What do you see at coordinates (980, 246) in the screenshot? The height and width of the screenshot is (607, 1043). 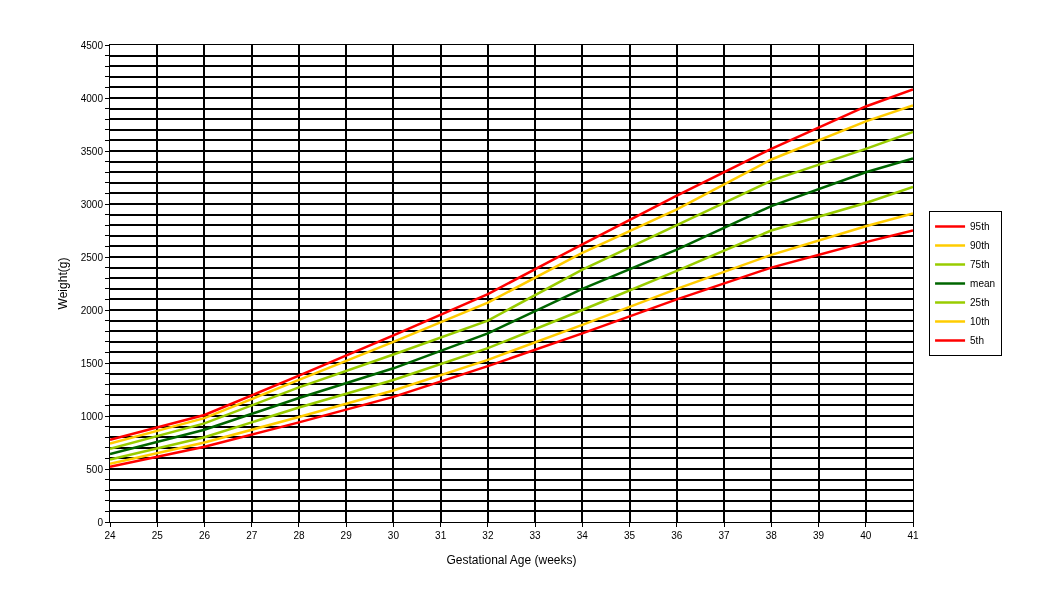 I see `legend-label: 90th` at bounding box center [980, 246].